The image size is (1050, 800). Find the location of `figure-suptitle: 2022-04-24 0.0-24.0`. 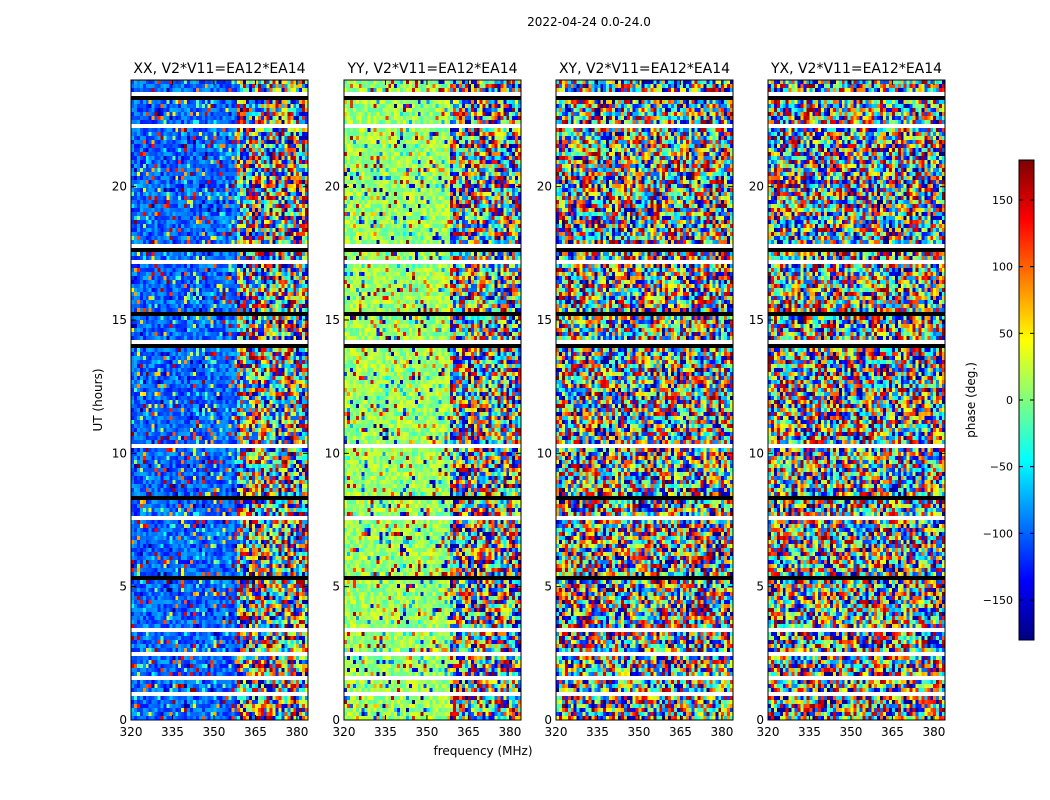

figure-suptitle: 2022-04-24 0.0-24.0 is located at coordinates (589, 22).